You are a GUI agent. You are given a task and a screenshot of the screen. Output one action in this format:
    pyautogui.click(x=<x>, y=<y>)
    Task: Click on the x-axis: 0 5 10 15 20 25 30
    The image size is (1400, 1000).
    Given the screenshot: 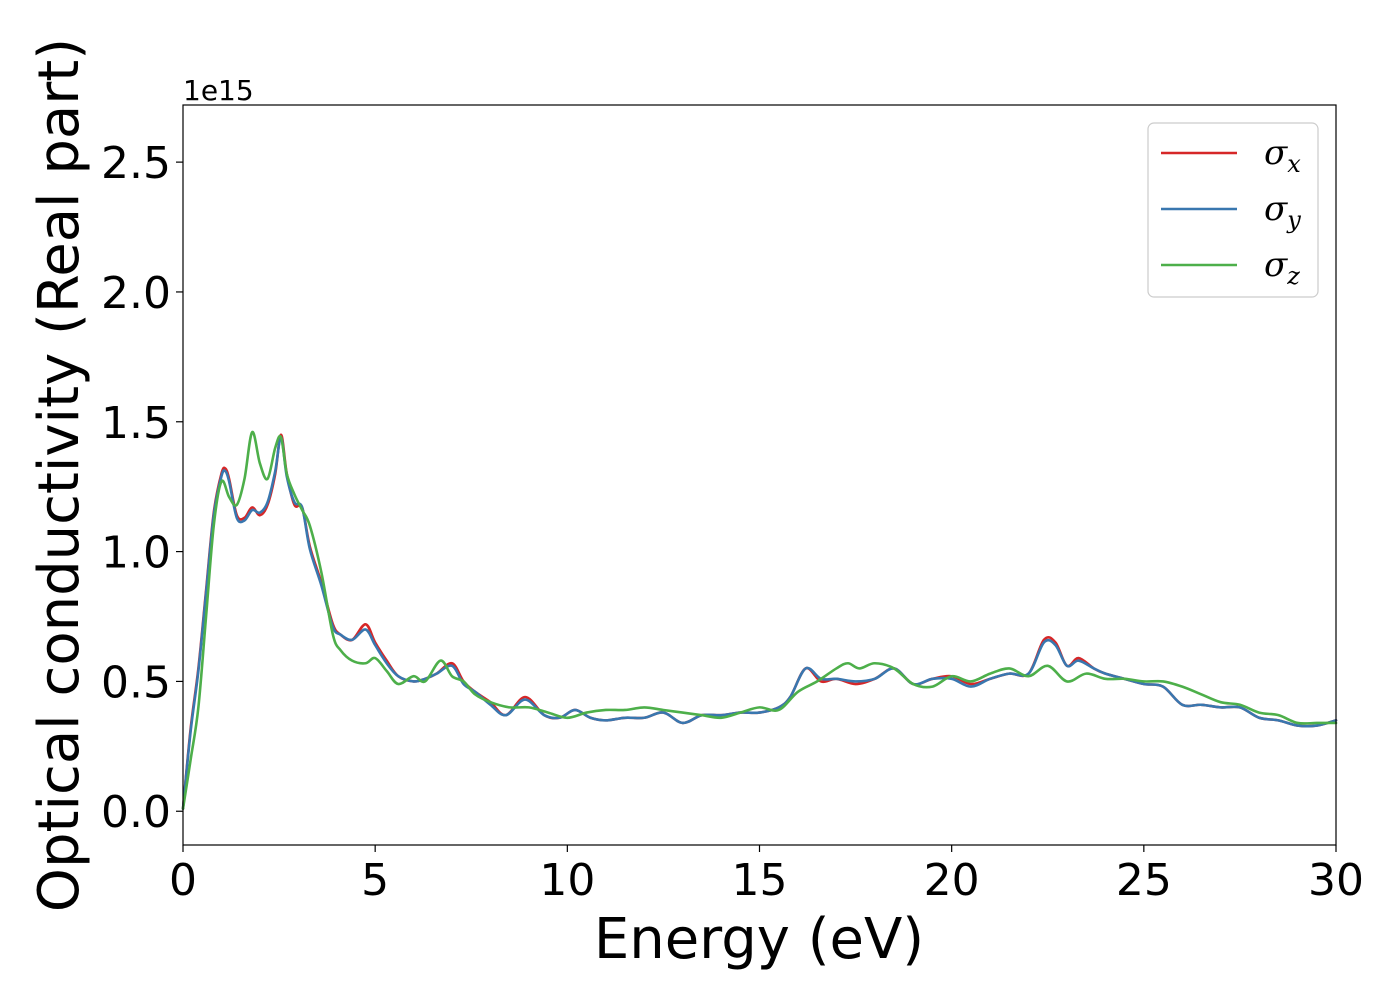 What is the action you would take?
    pyautogui.click(x=766, y=875)
    